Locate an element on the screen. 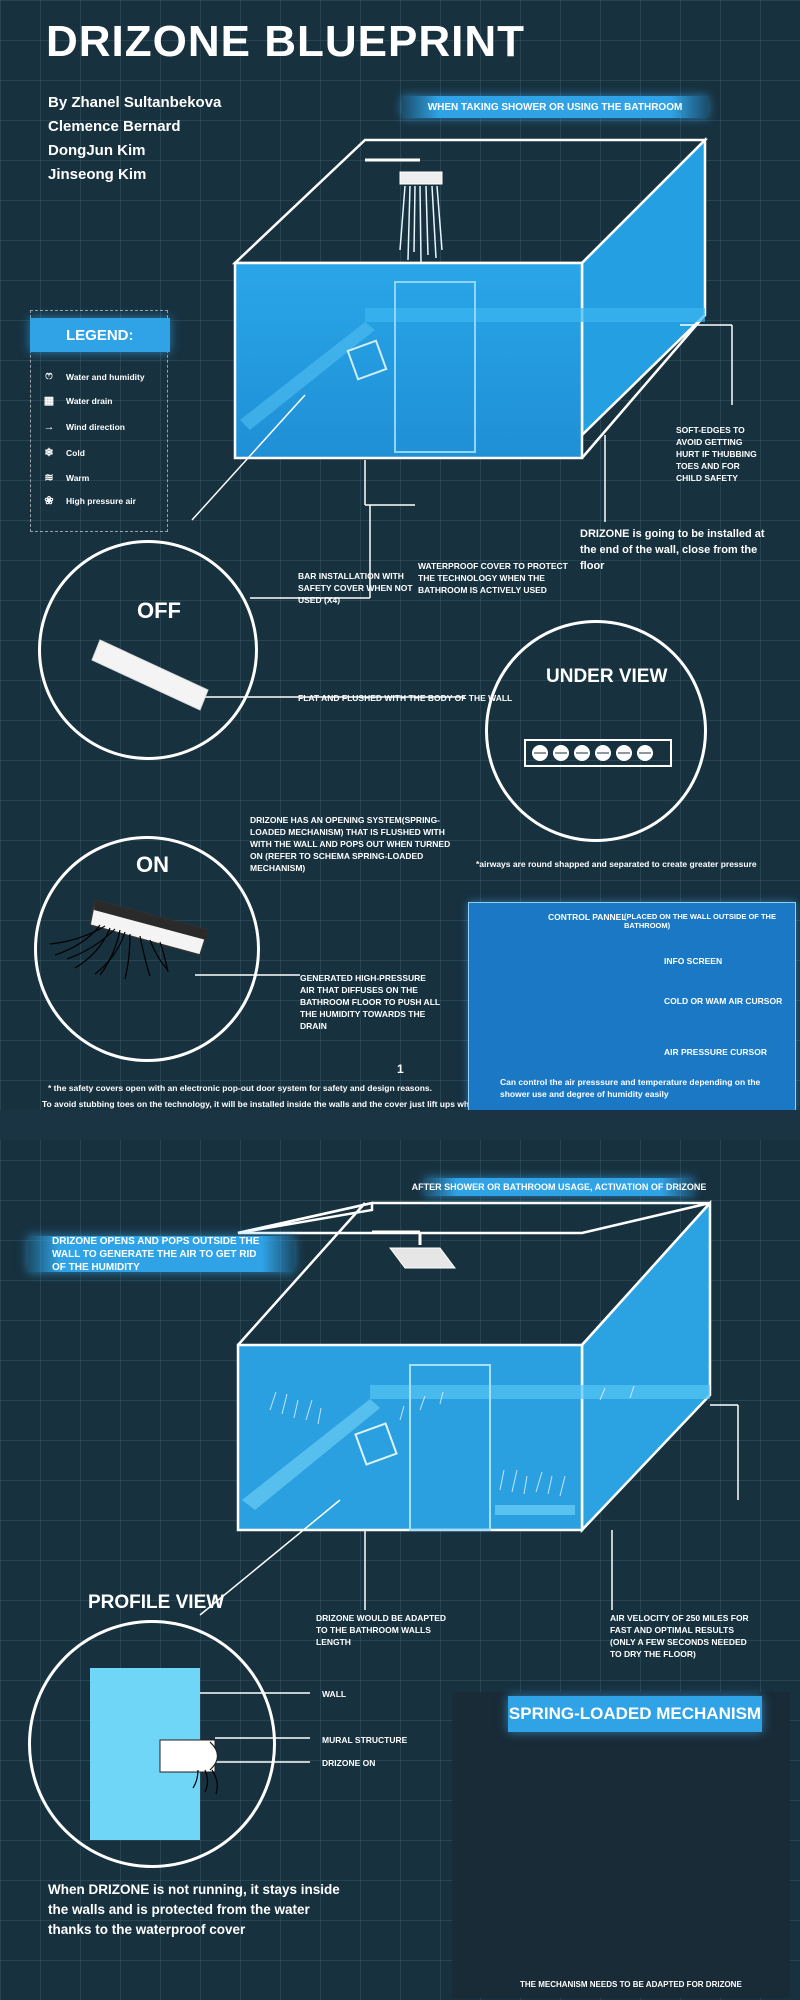 The height and width of the screenshot is (2000, 800). info-screen-label: INFO SCREEN is located at coordinates (693, 961).